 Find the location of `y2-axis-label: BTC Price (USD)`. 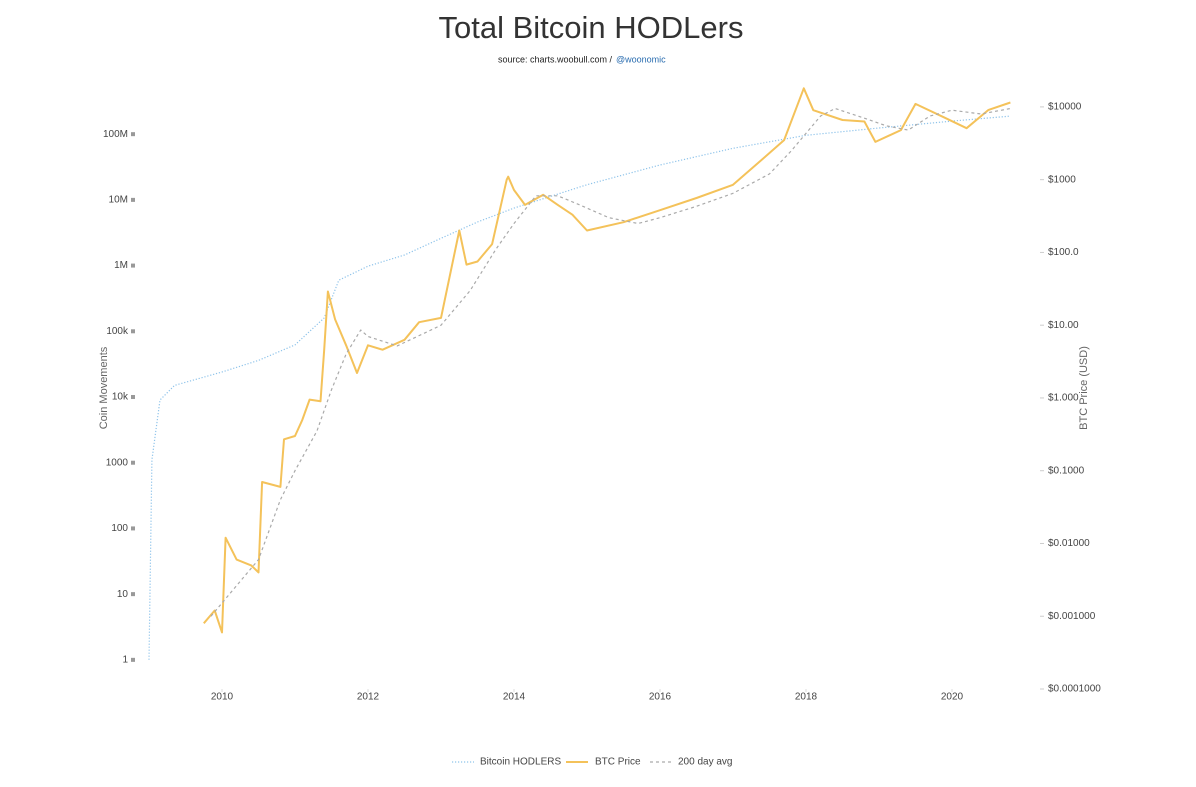

y2-axis-label: BTC Price (USD) is located at coordinates (1084, 388).